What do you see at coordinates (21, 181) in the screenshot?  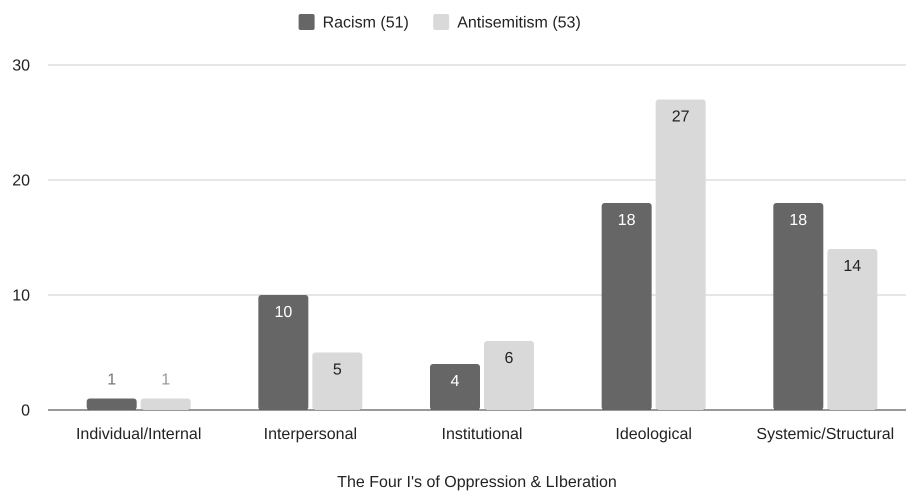 I see `y-tick-label: 20` at bounding box center [21, 181].